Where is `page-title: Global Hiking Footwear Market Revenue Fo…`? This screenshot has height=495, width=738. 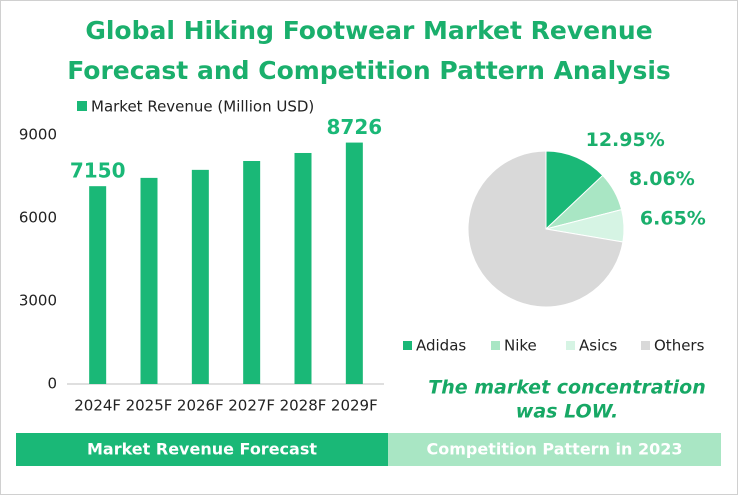 page-title: Global Hiking Footwear Market Revenue Fo… is located at coordinates (369, 50).